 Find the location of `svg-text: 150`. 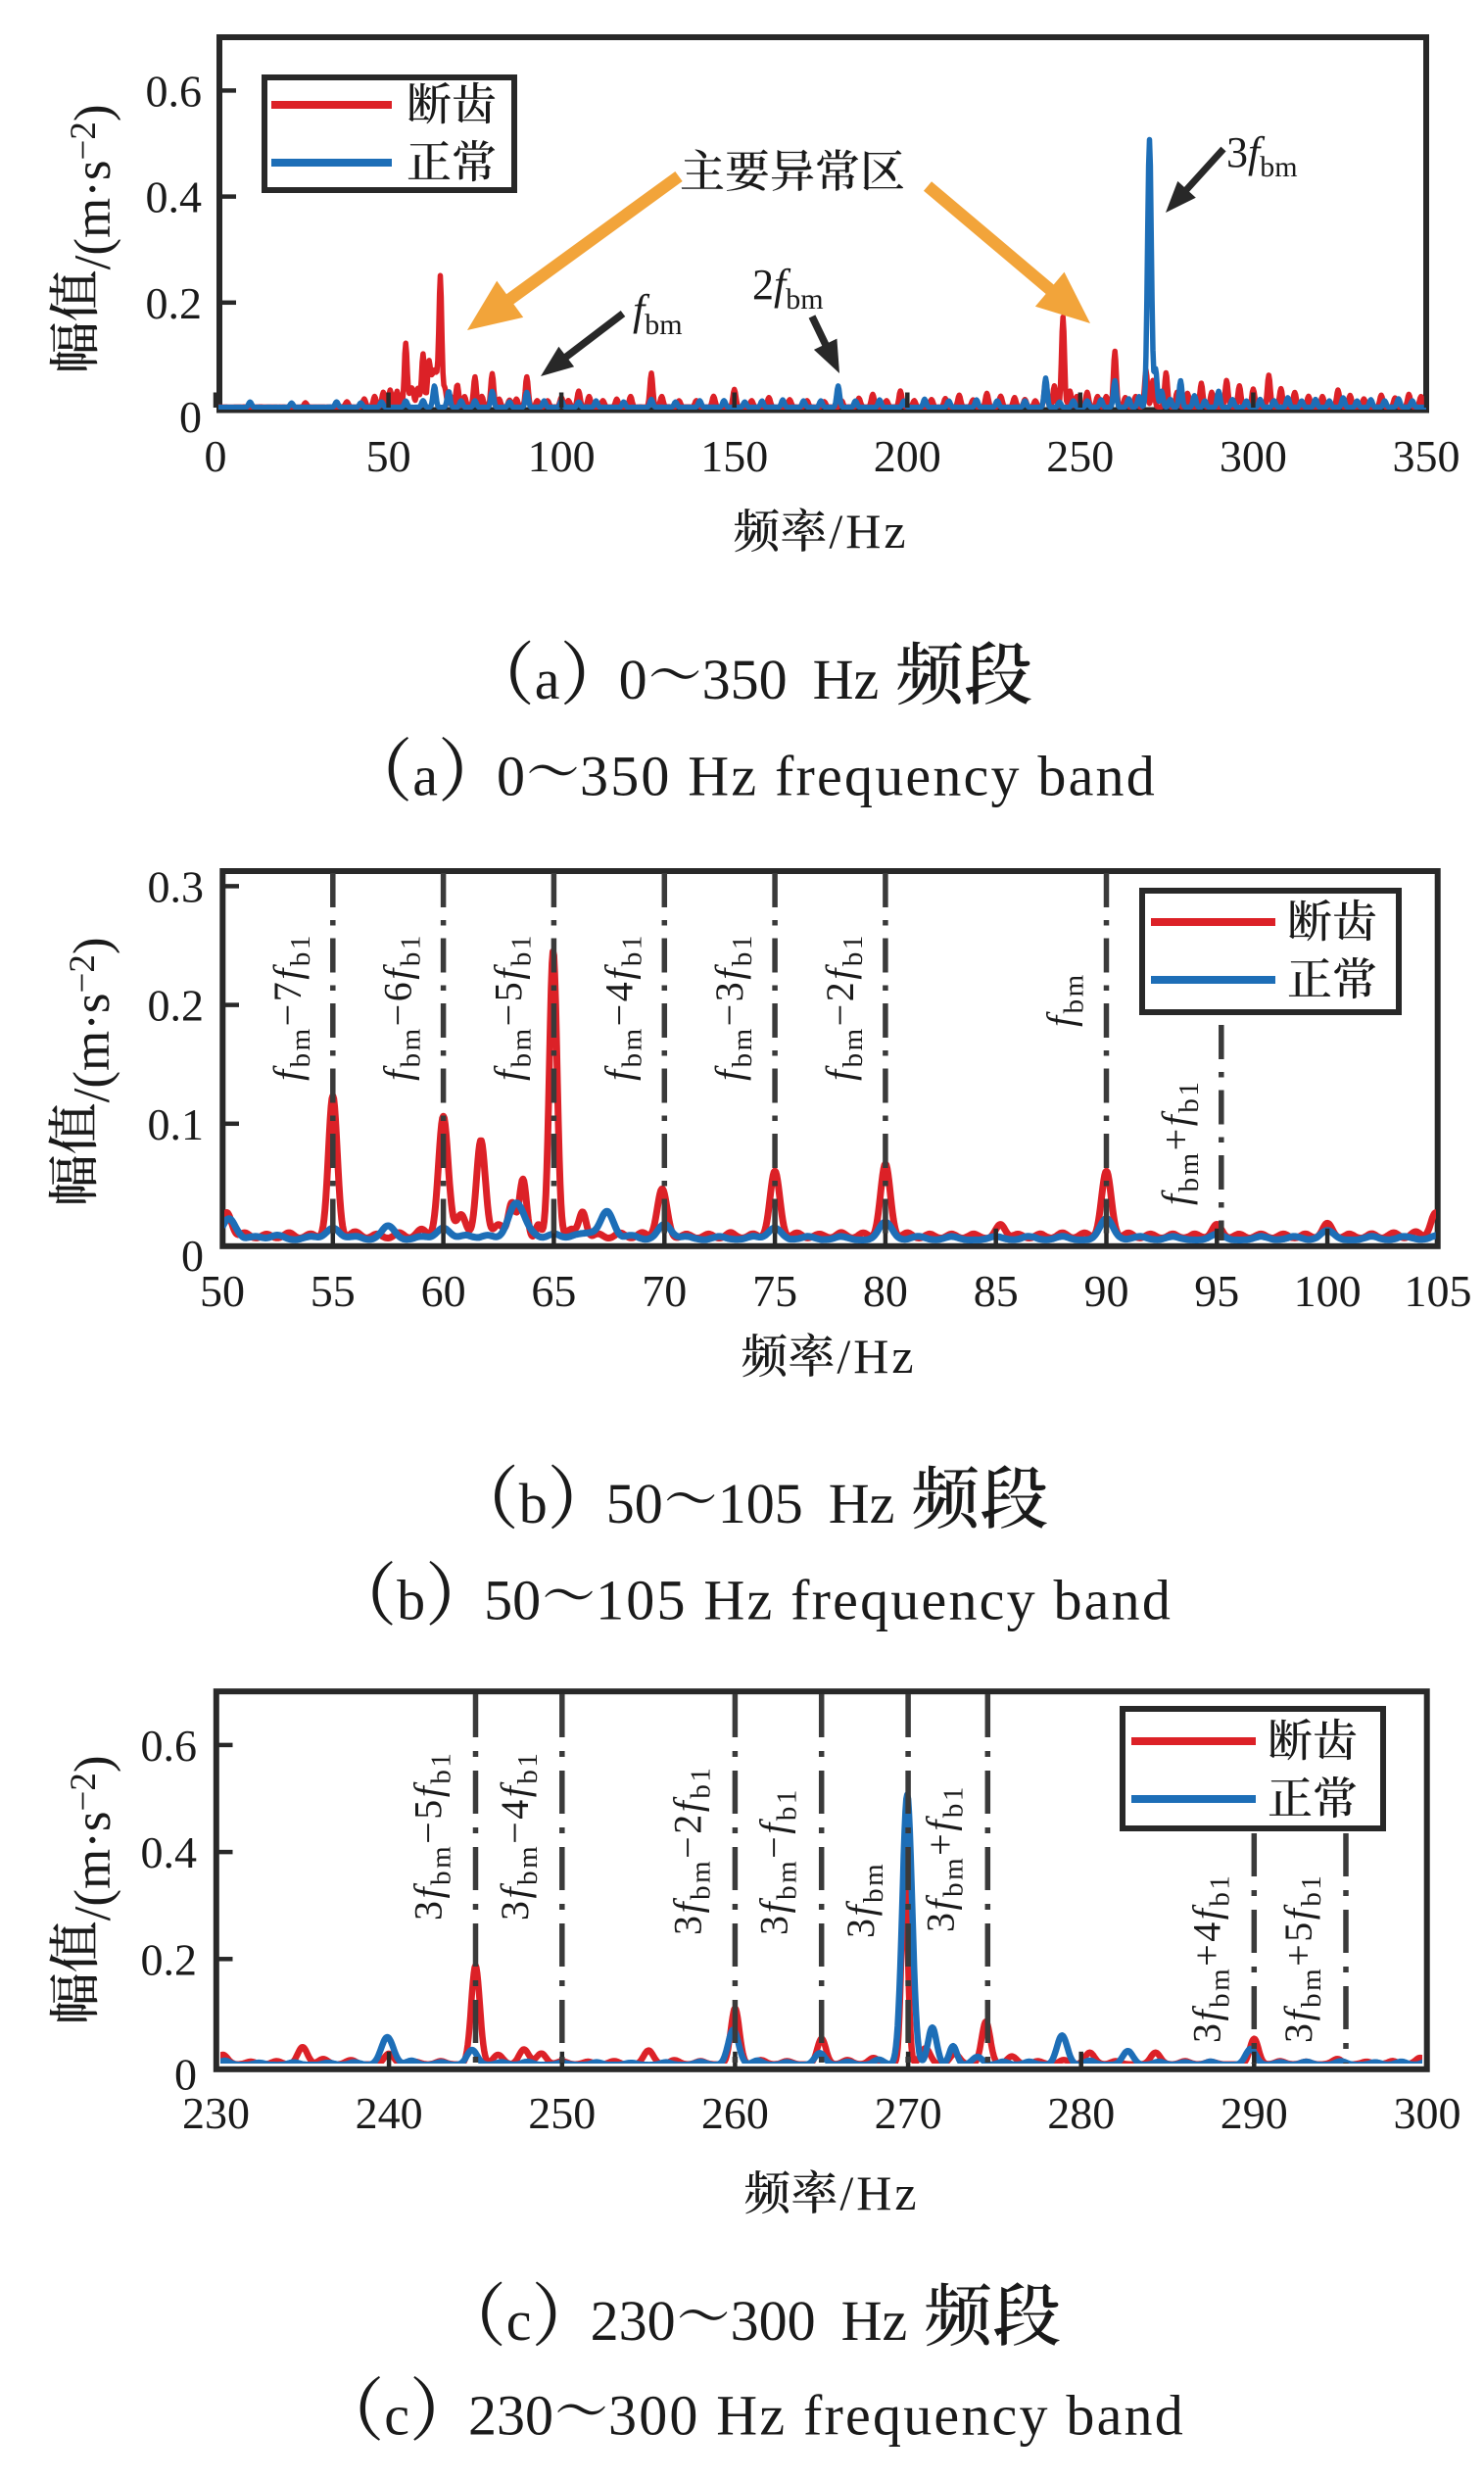

svg-text: 150 is located at coordinates (734, 456).